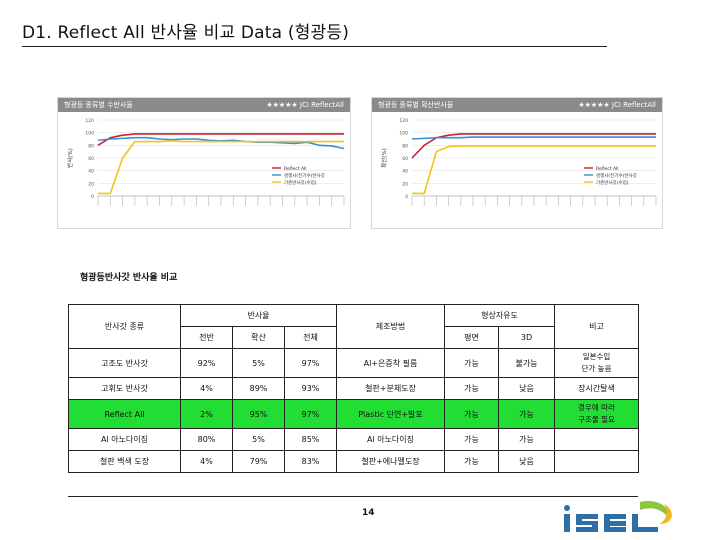 The width and height of the screenshot is (720, 540). What do you see at coordinates (258, 388) in the screenshot?
I see `table-cell-diffuse: 89%` at bounding box center [258, 388].